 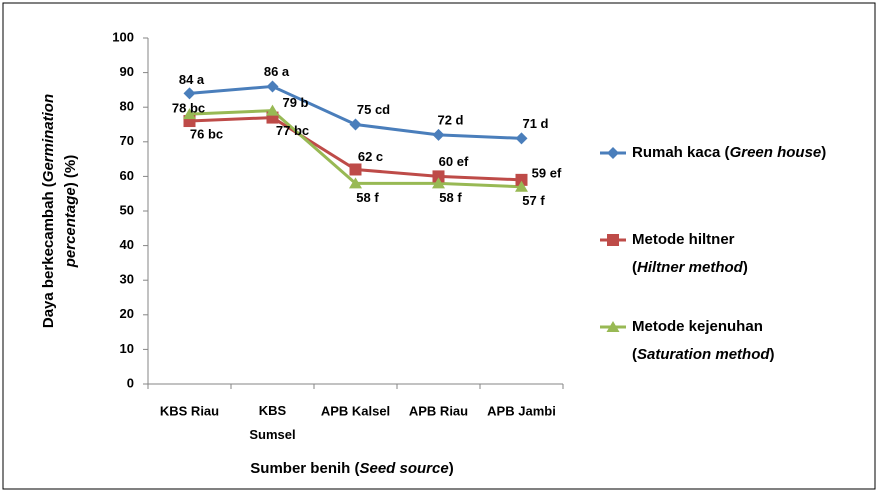 What do you see at coordinates (277, 71) in the screenshot?
I see `data-label: 86 a` at bounding box center [277, 71].